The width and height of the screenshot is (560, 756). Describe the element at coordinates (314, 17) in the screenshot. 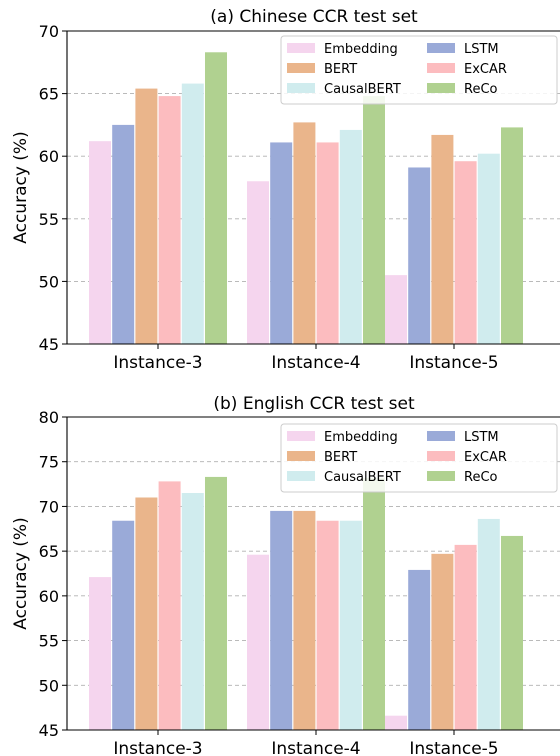

I see `chart-title: (a) Chinese CCR test set` at that location.